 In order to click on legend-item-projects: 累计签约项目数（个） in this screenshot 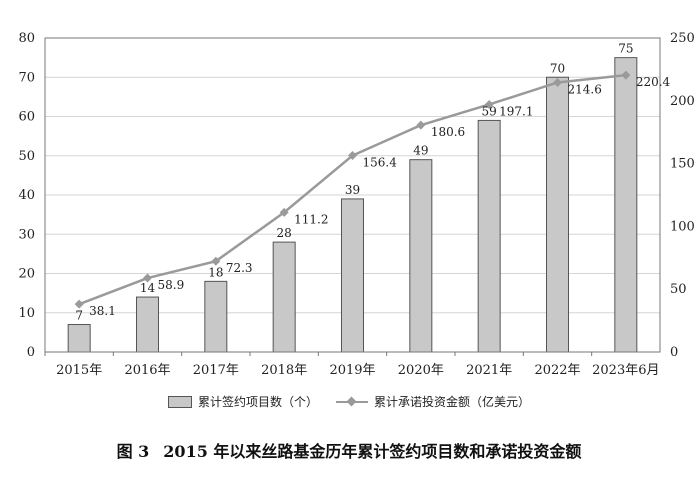, I will do `click(242, 401)`.